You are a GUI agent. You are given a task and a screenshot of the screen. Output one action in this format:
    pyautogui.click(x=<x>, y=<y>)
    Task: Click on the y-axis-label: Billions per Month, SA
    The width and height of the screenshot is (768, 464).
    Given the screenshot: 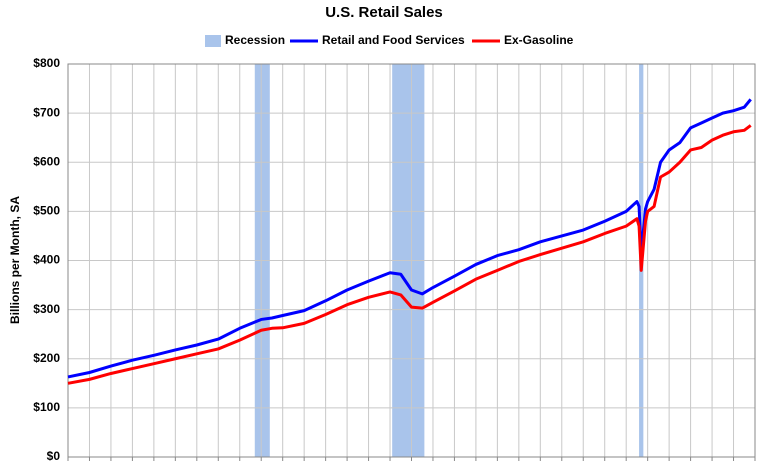 What is the action you would take?
    pyautogui.click(x=15, y=260)
    